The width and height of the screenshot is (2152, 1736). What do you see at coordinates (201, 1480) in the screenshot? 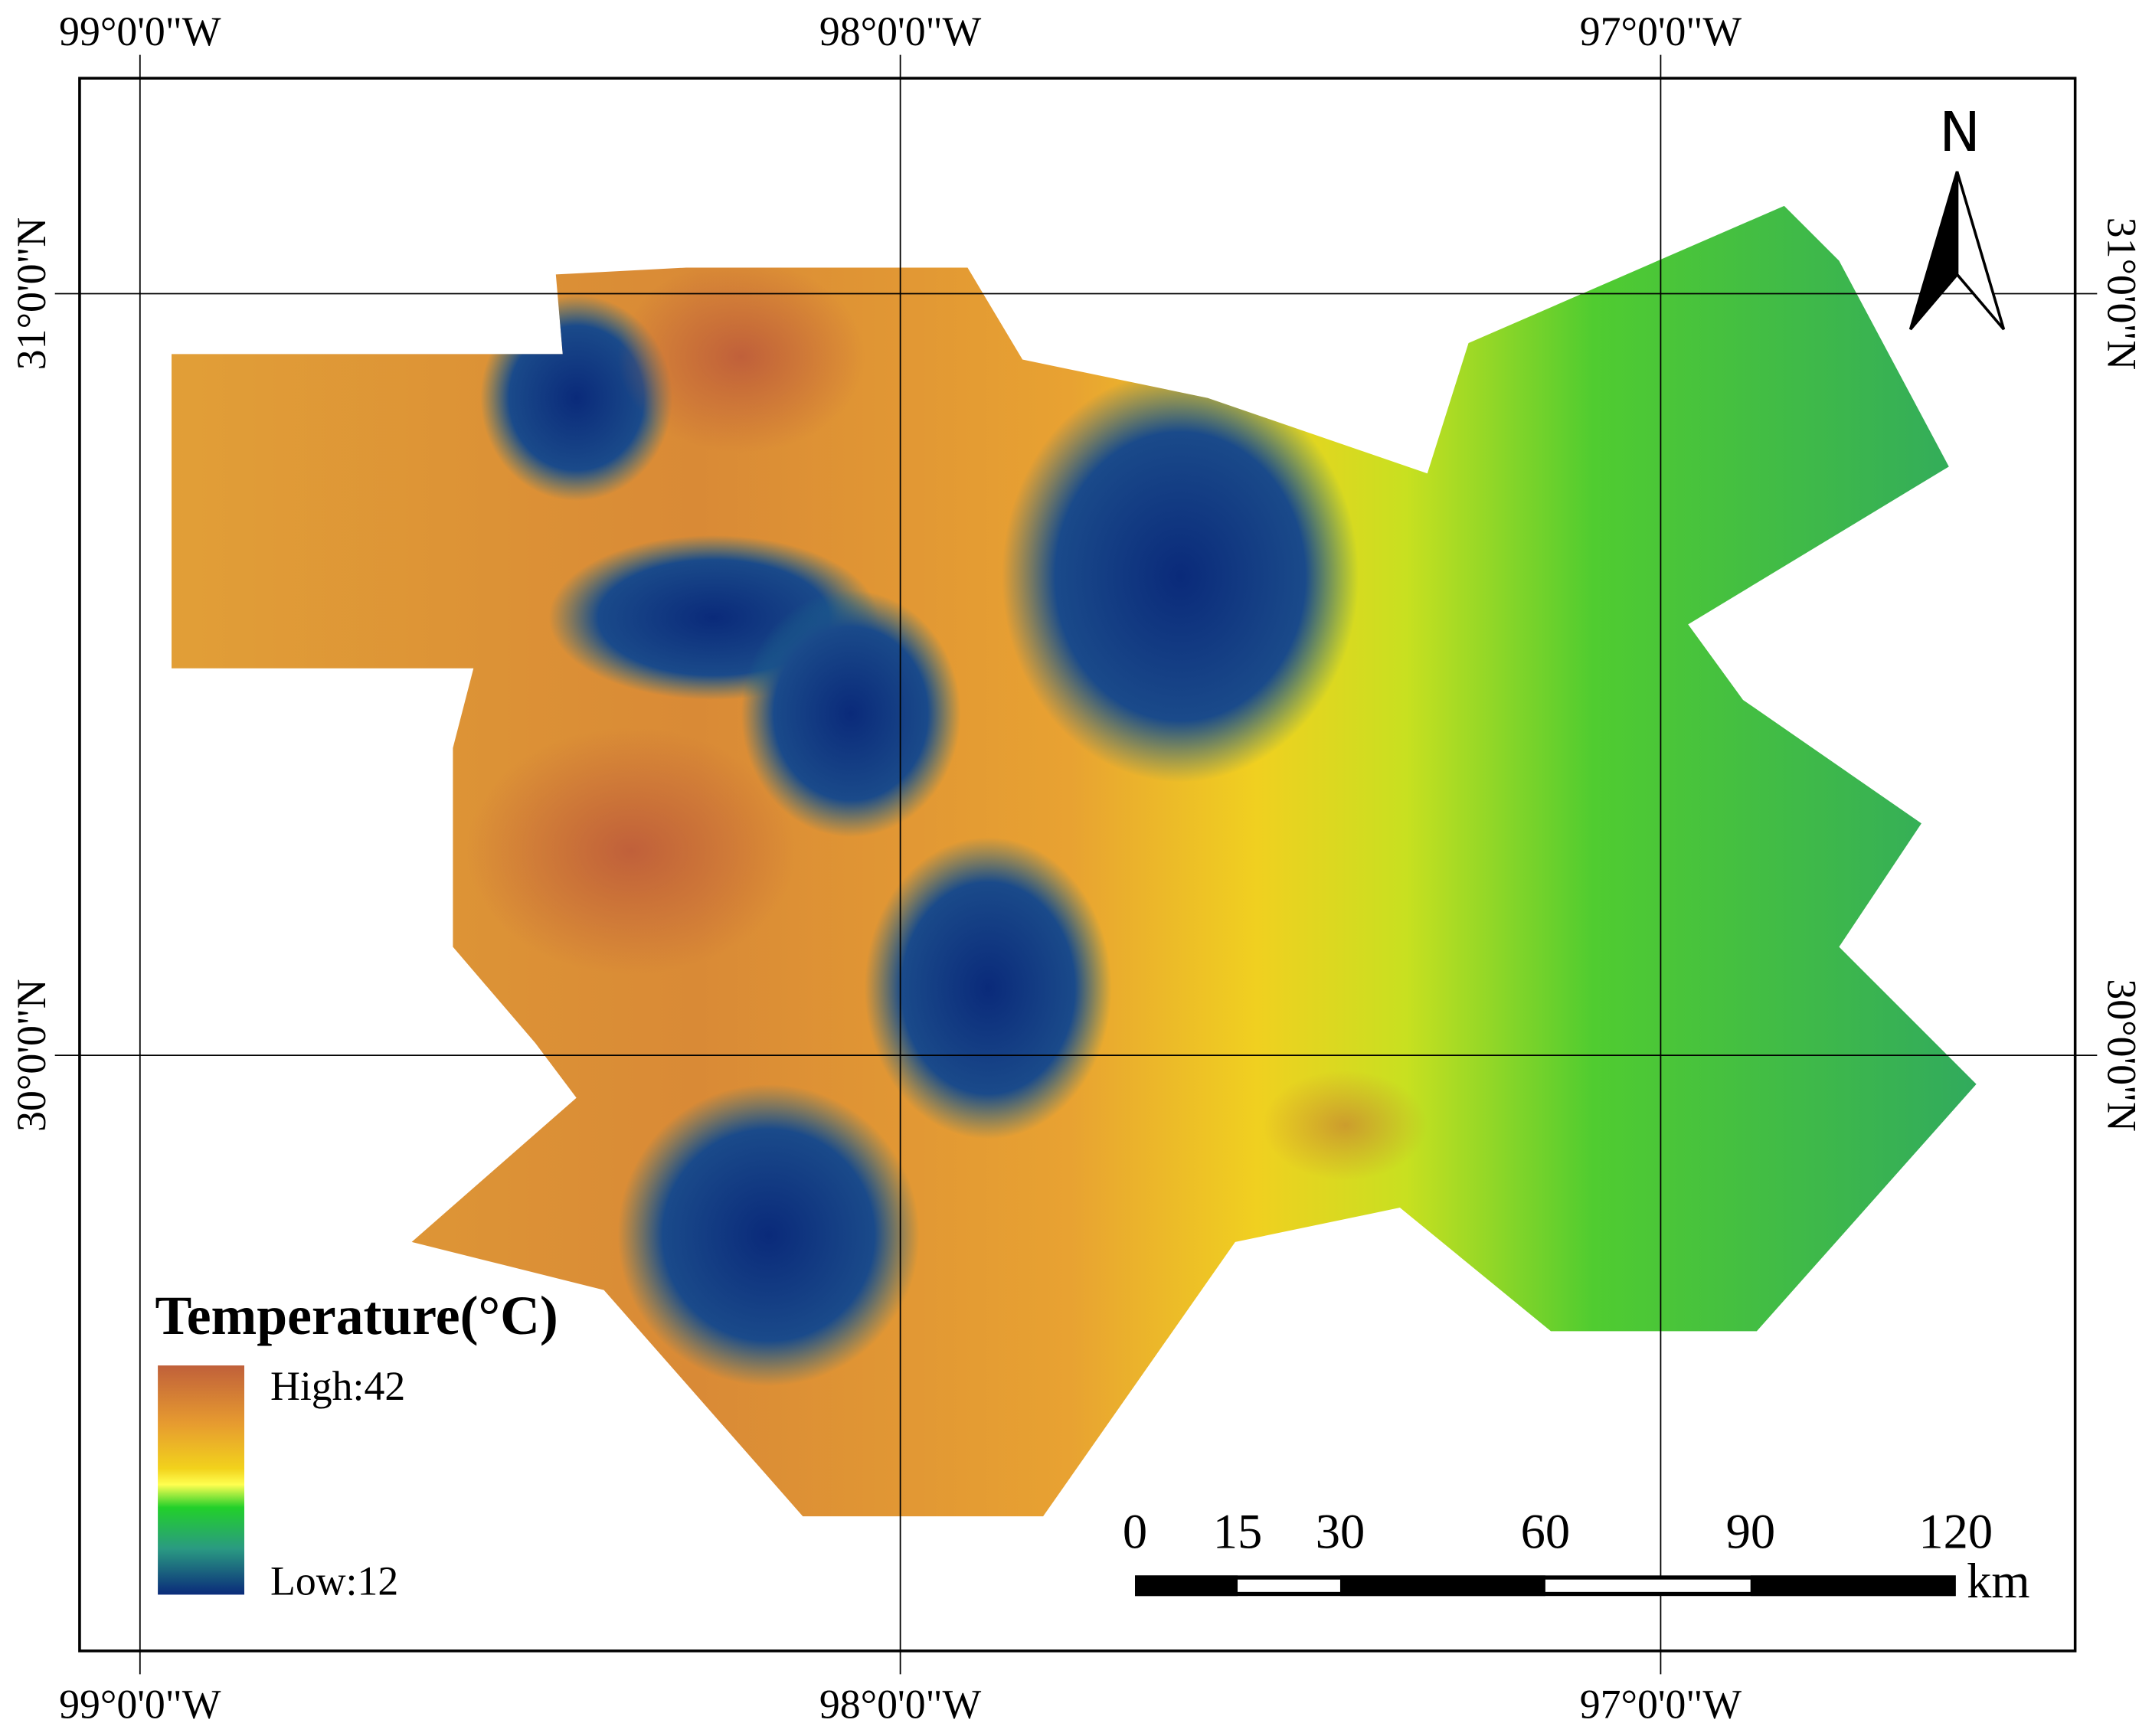
I see `legend-color-bar` at bounding box center [201, 1480].